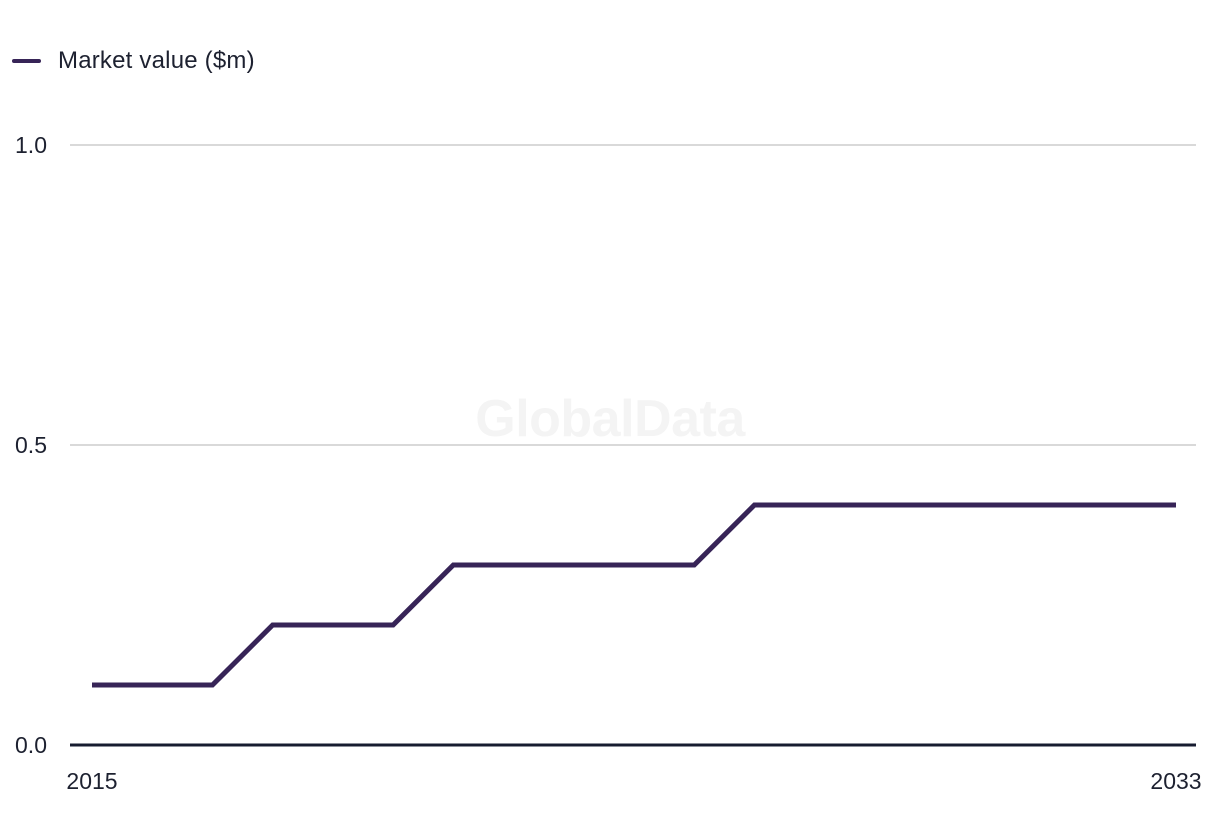 The width and height of the screenshot is (1220, 836). I want to click on globaldata-watermark: GlobalData, so click(610, 419).